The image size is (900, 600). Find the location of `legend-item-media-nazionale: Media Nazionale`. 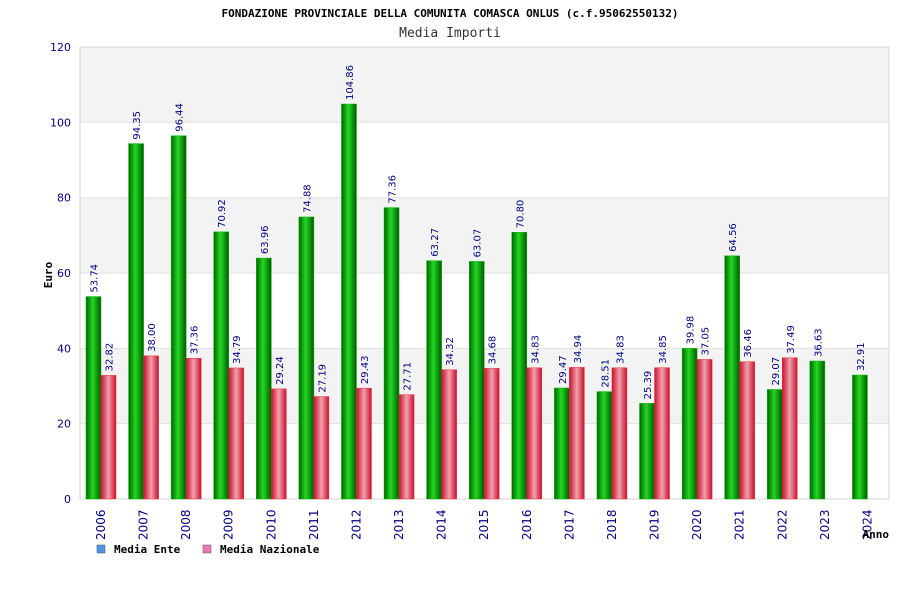

legend-item-media-nazionale: Media Nazionale is located at coordinates (261, 549).